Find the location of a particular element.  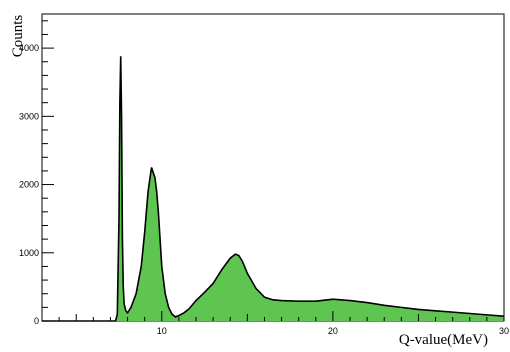

y-tick-label: 3000 is located at coordinates (29, 116).